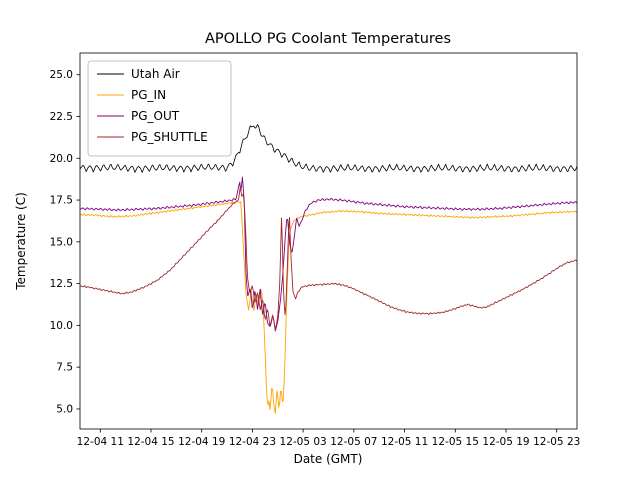 Image resolution: width=640 pixels, height=484 pixels. What do you see at coordinates (328, 39) in the screenshot?
I see `chart-title: APOLLO PG Coolant Temperatures` at bounding box center [328, 39].